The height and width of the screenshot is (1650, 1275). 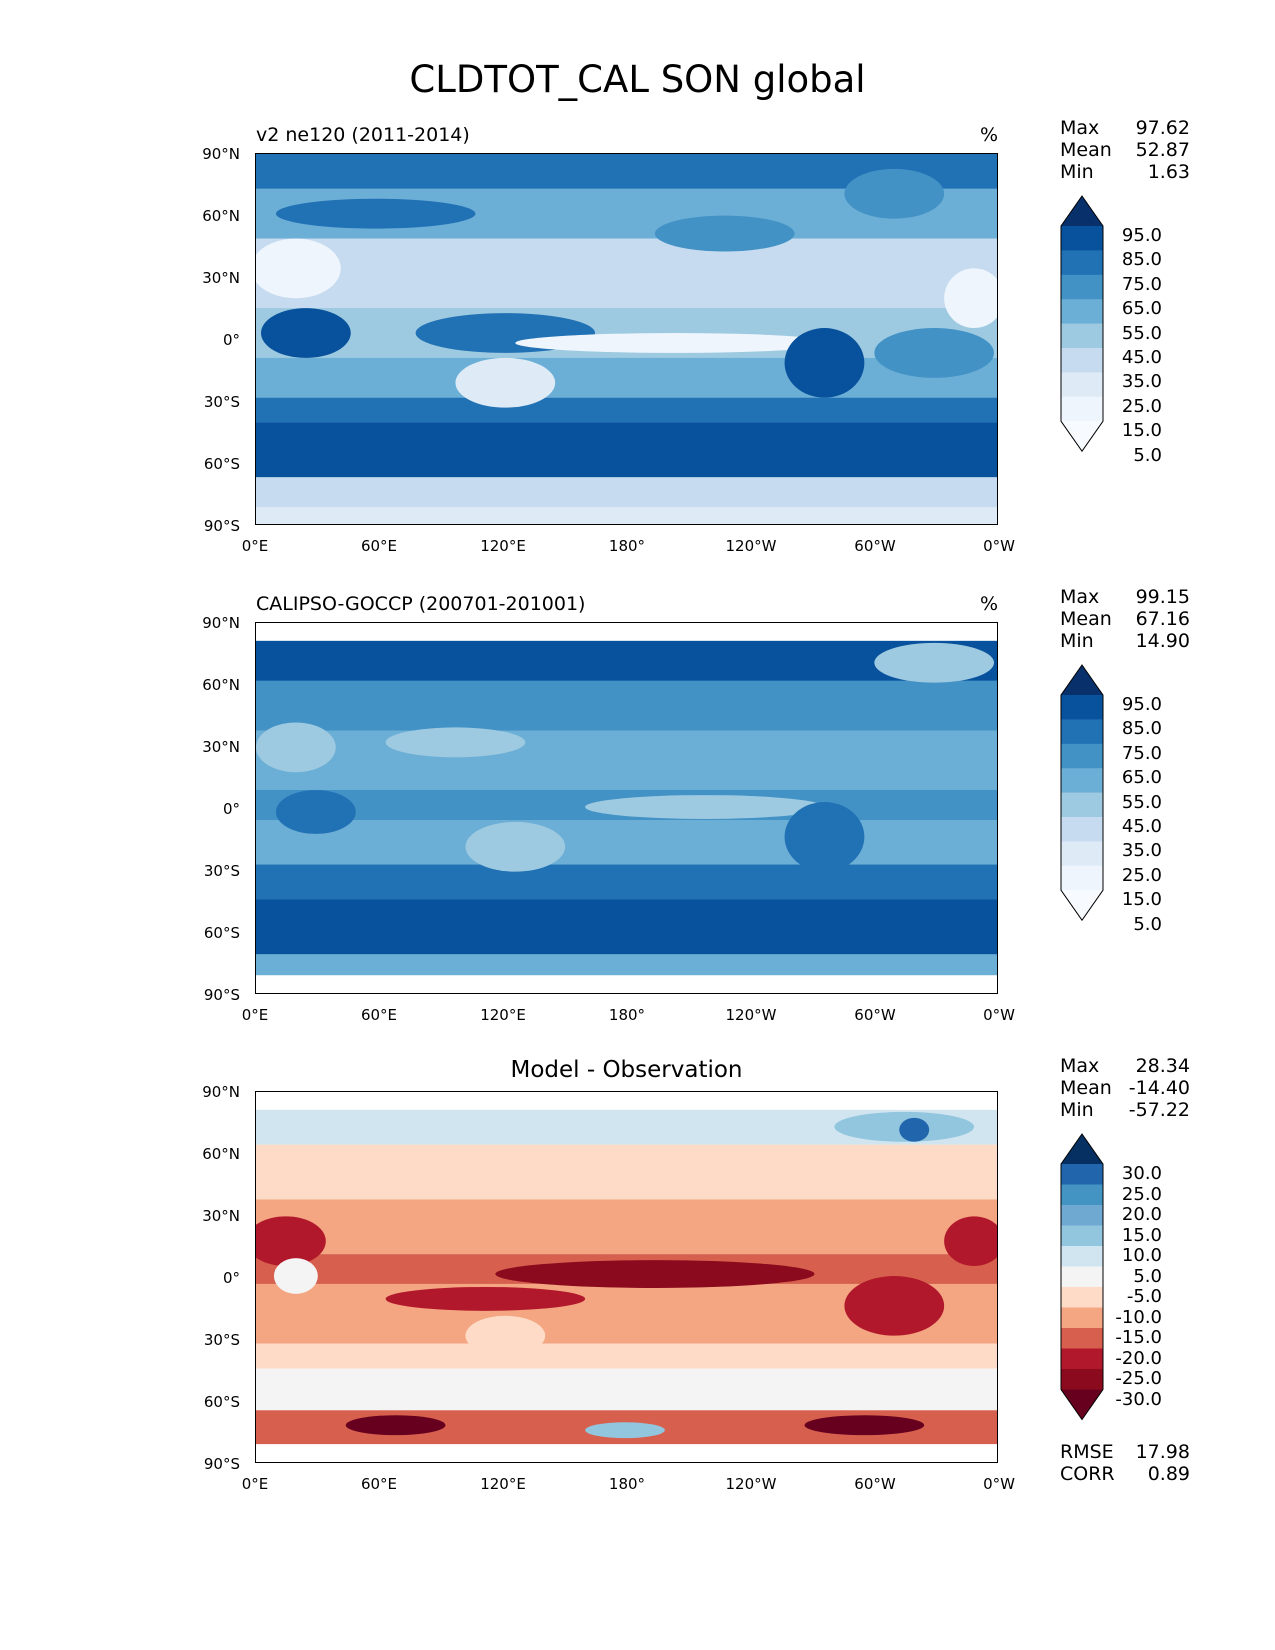 What do you see at coordinates (255, 1484) in the screenshot?
I see `panel-3-xtick: 0°E` at bounding box center [255, 1484].